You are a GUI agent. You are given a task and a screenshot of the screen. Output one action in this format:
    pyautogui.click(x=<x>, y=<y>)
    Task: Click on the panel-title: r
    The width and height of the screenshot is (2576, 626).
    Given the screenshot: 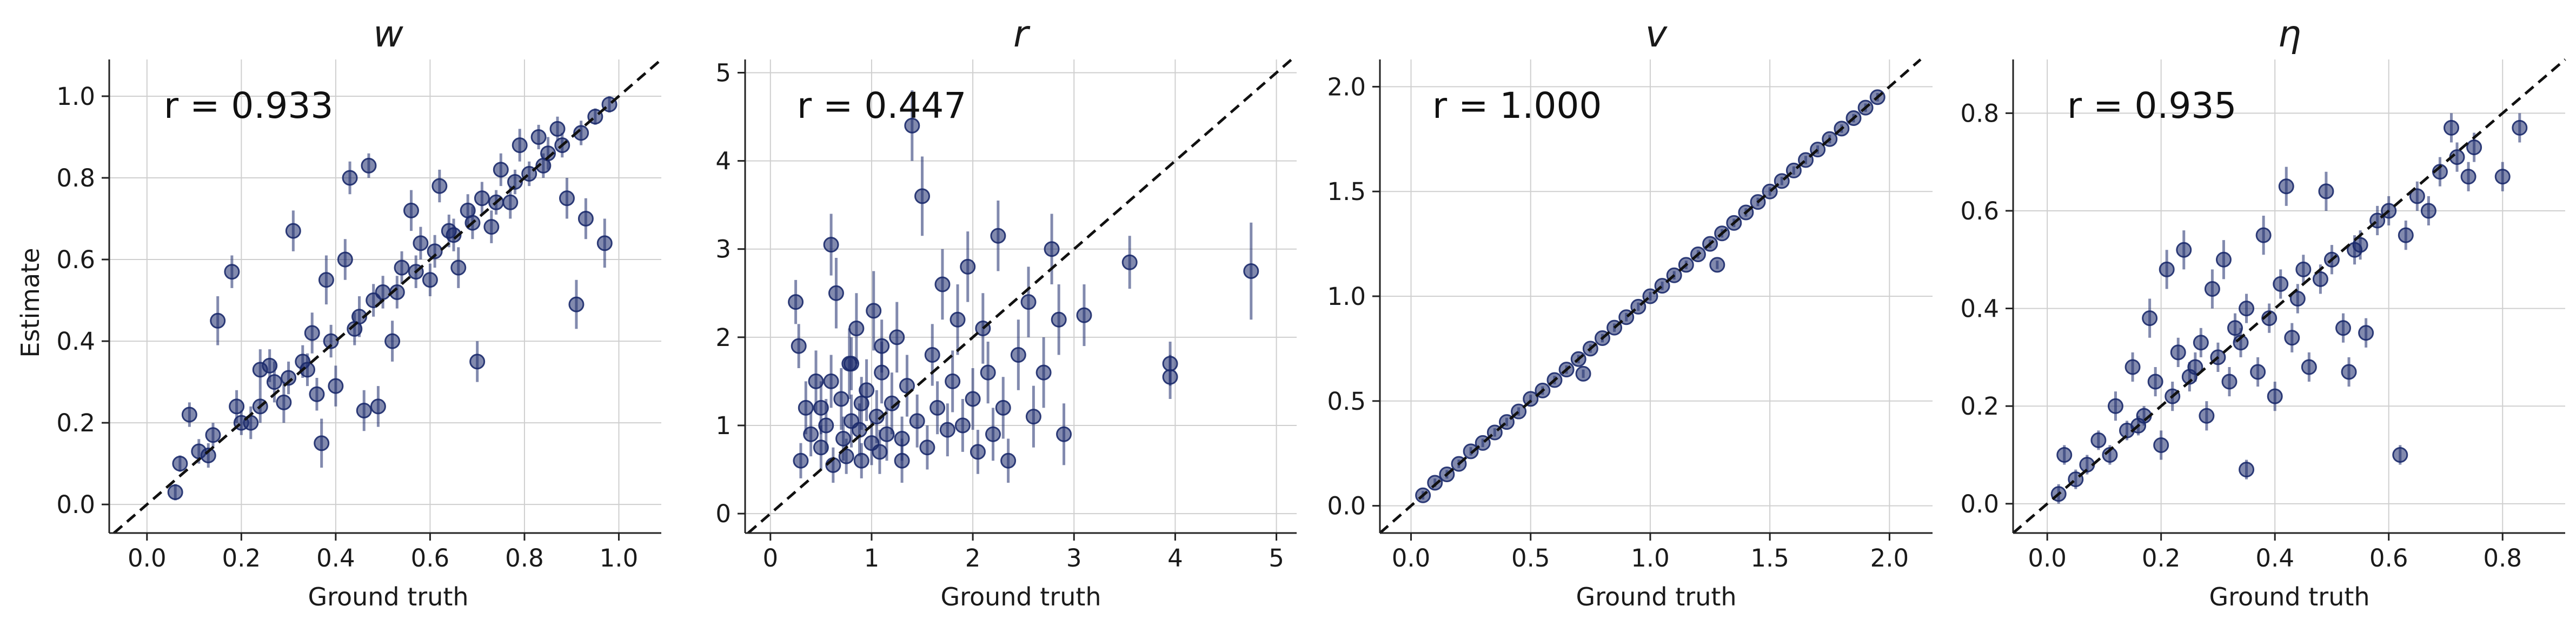 What is the action you would take?
    pyautogui.click(x=1022, y=34)
    